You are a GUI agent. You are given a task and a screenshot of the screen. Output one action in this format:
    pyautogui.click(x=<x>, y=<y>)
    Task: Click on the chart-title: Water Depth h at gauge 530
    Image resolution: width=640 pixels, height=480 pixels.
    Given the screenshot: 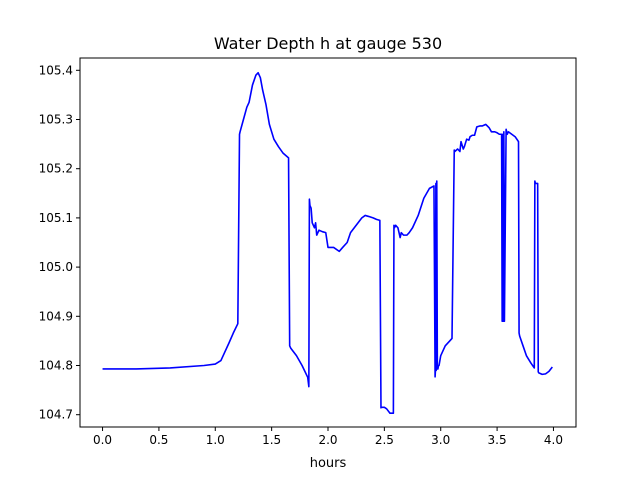 What is the action you would take?
    pyautogui.click(x=328, y=43)
    